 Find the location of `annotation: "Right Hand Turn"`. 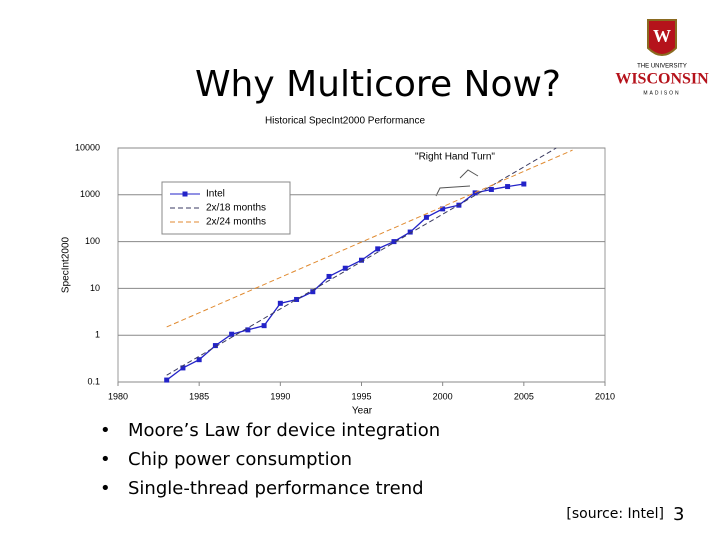

annotation: "Right Hand Turn" is located at coordinates (455, 157).